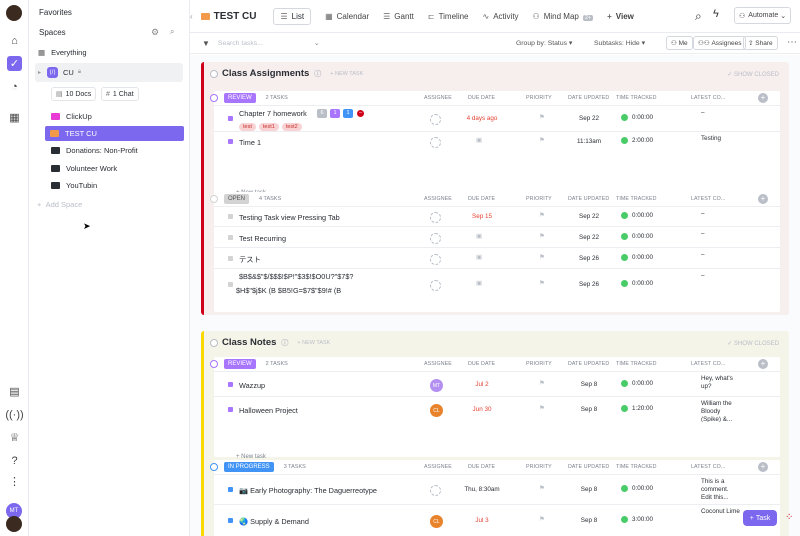 The image size is (800, 536). What do you see at coordinates (308, 490) in the screenshot?
I see `task-name: 📷 Early Photography: The Daguerreotype` at bounding box center [308, 490].